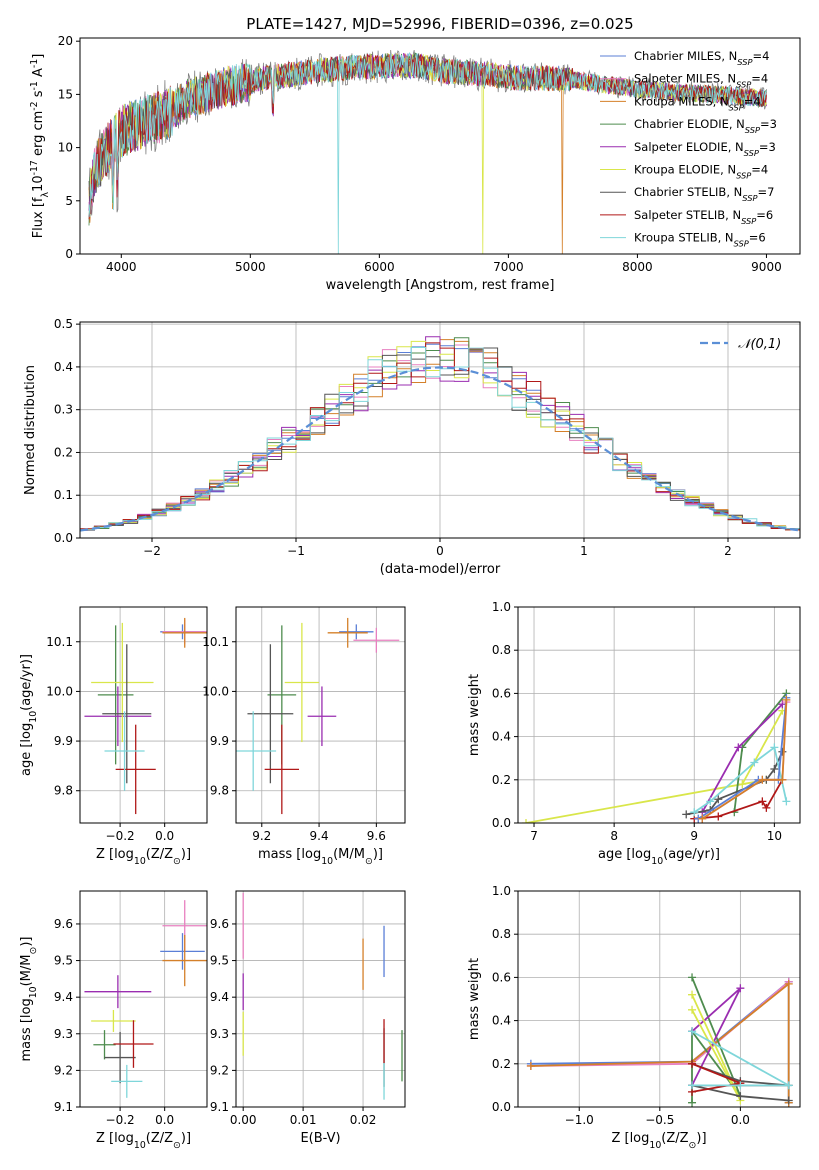 The width and height of the screenshot is (819, 1170). Describe the element at coordinates (250, 267) in the screenshot. I see `x-tick-label: 5000` at that location.